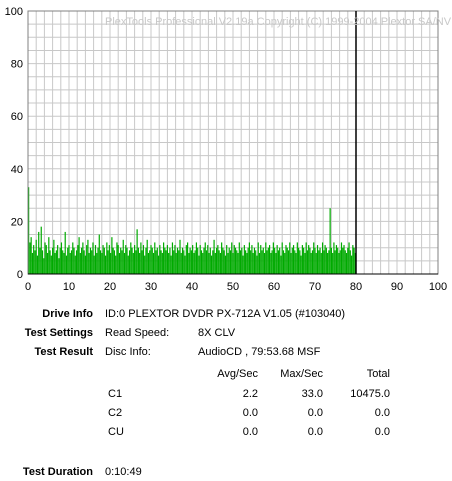 The width and height of the screenshot is (452, 481). What do you see at coordinates (58, 333) in the screenshot?
I see `test-settings-label: Test Settings` at bounding box center [58, 333].